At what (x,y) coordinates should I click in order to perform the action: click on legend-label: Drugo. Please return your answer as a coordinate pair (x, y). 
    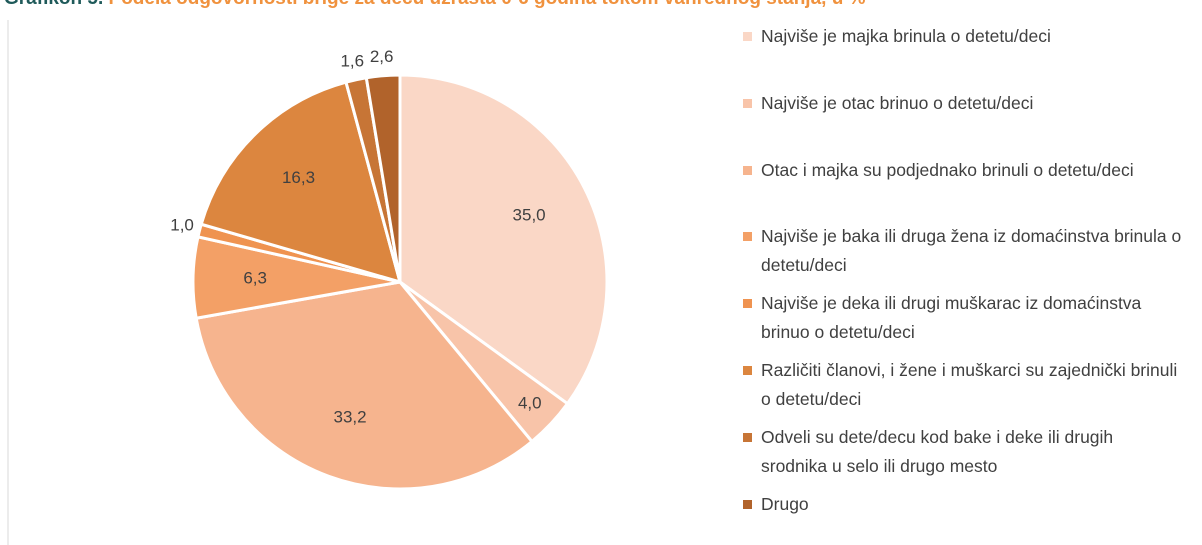
    Looking at the image, I should click on (785, 503).